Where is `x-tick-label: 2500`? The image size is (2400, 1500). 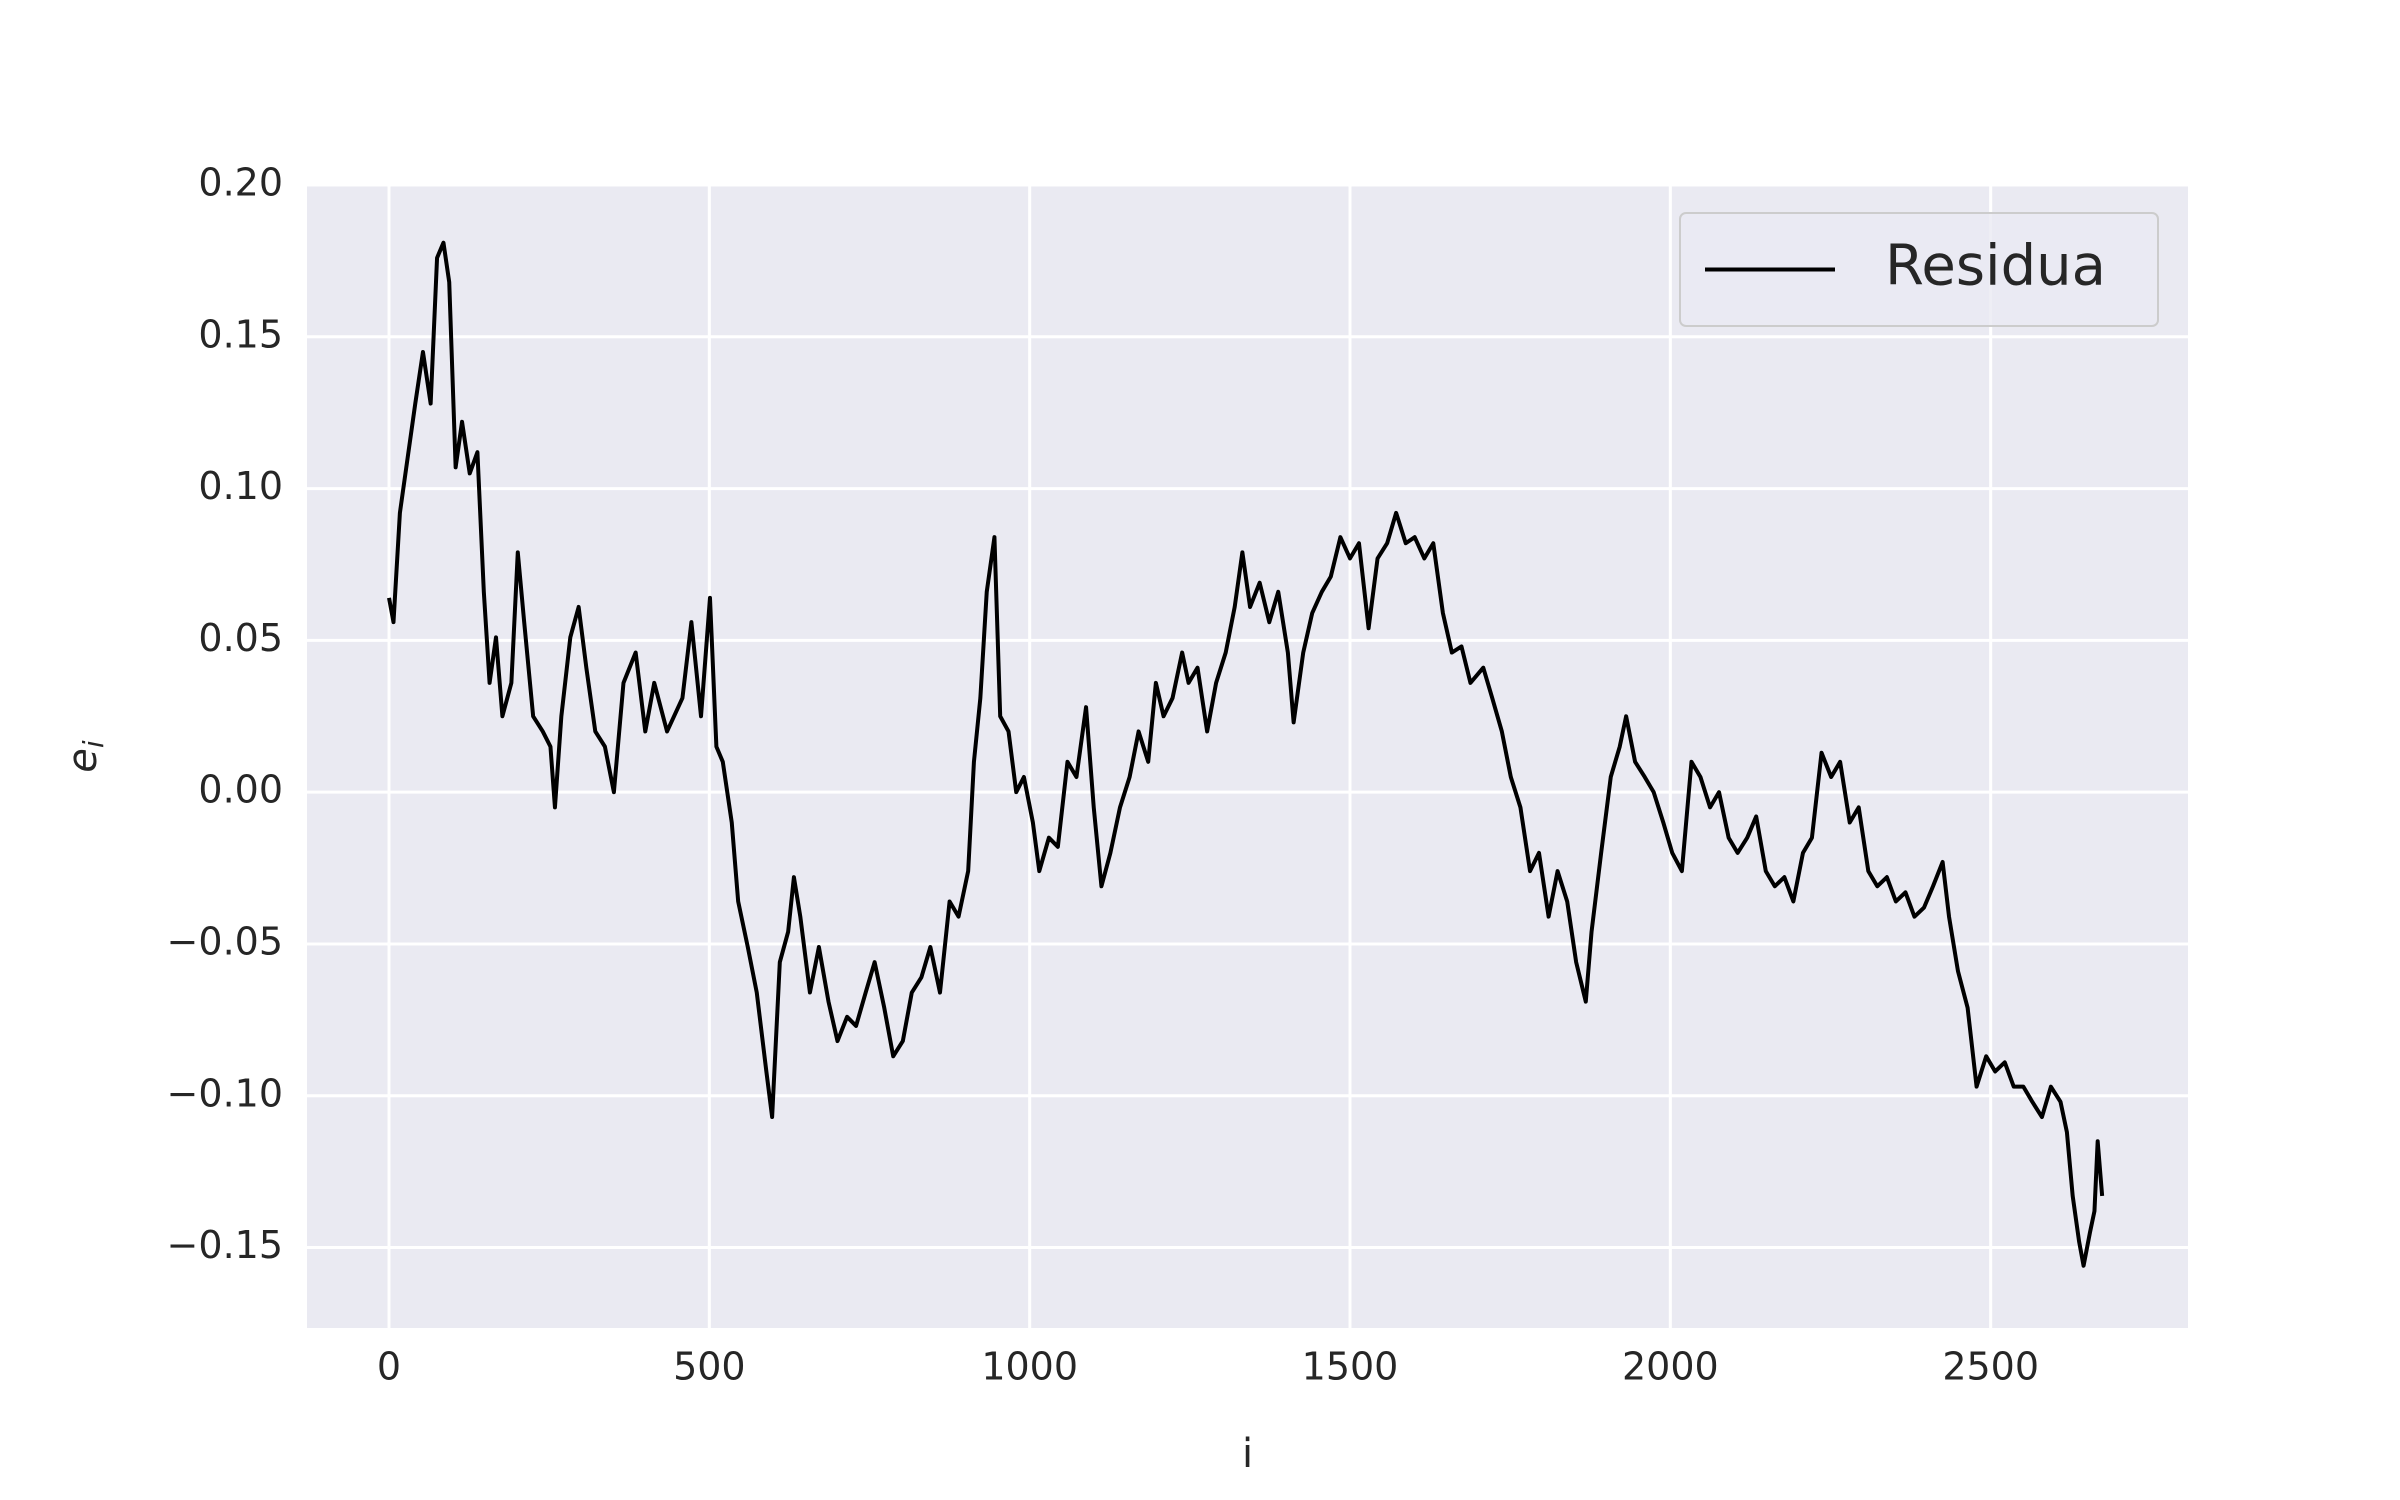
x-tick-label: 2500 is located at coordinates (1990, 1367).